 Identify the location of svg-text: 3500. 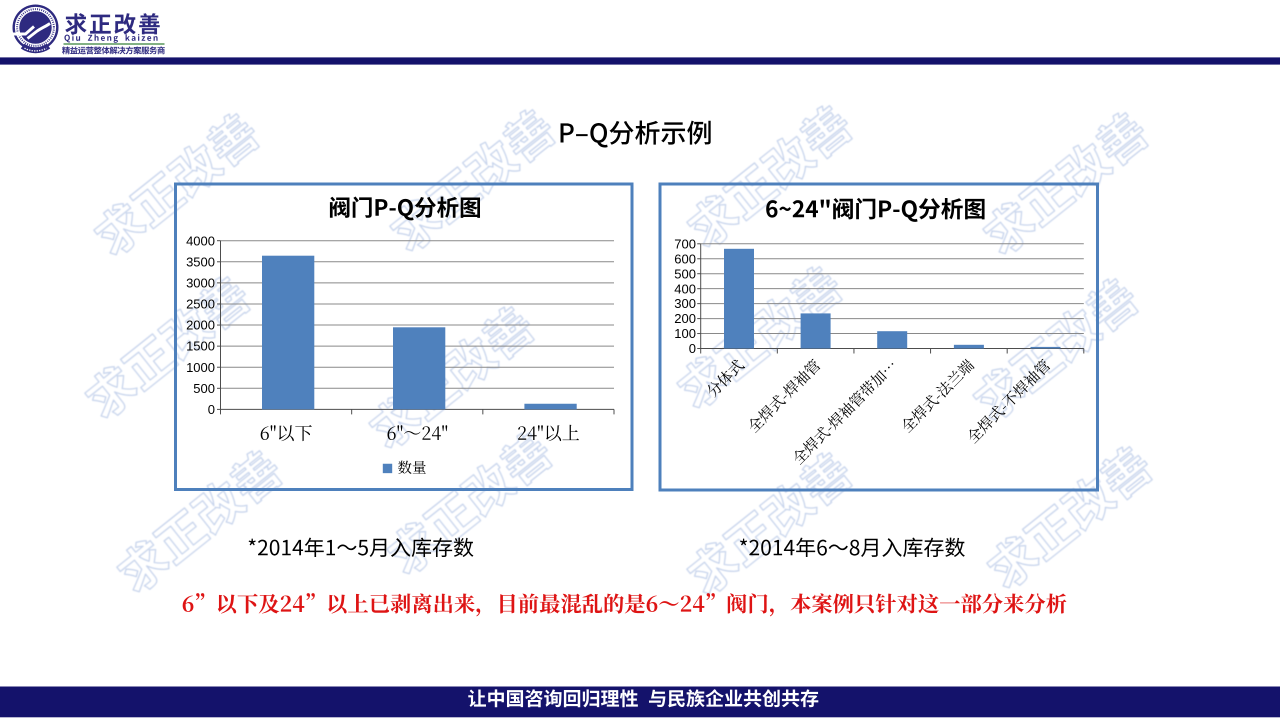
(200, 261).